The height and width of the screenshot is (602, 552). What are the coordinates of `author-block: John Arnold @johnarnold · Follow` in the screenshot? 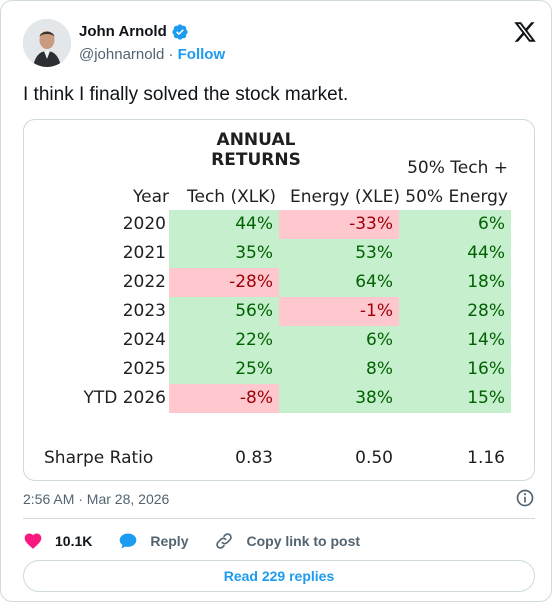 It's located at (152, 43).